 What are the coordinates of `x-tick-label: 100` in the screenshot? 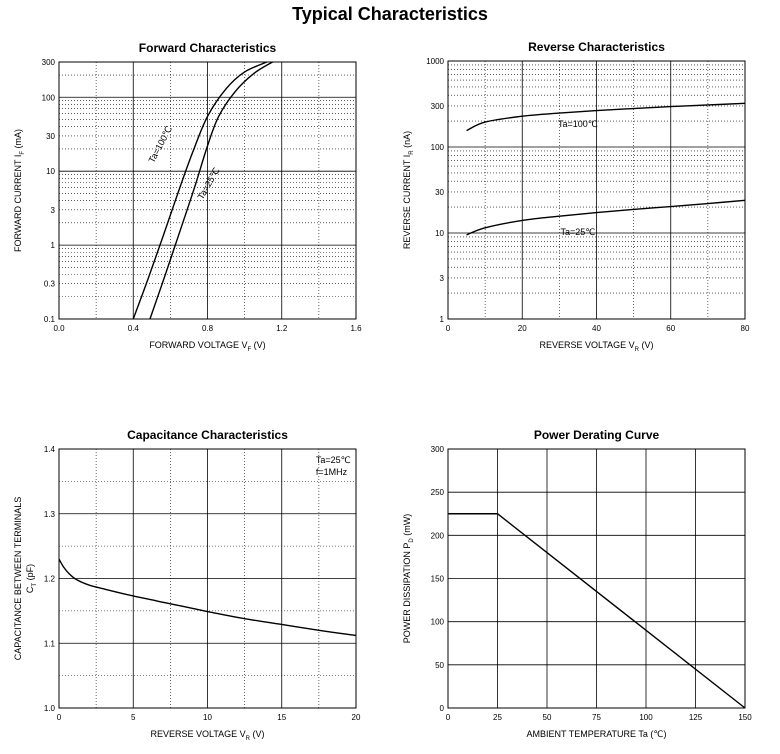 It's located at (646, 717).